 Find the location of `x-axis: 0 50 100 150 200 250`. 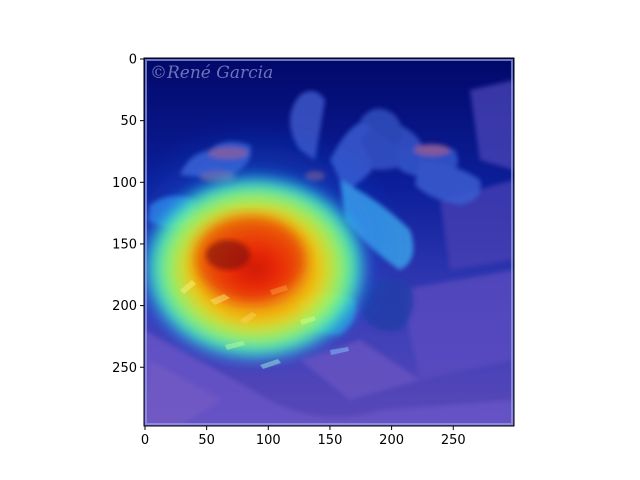

x-axis: 0 50 100 150 200 250 is located at coordinates (303, 437).